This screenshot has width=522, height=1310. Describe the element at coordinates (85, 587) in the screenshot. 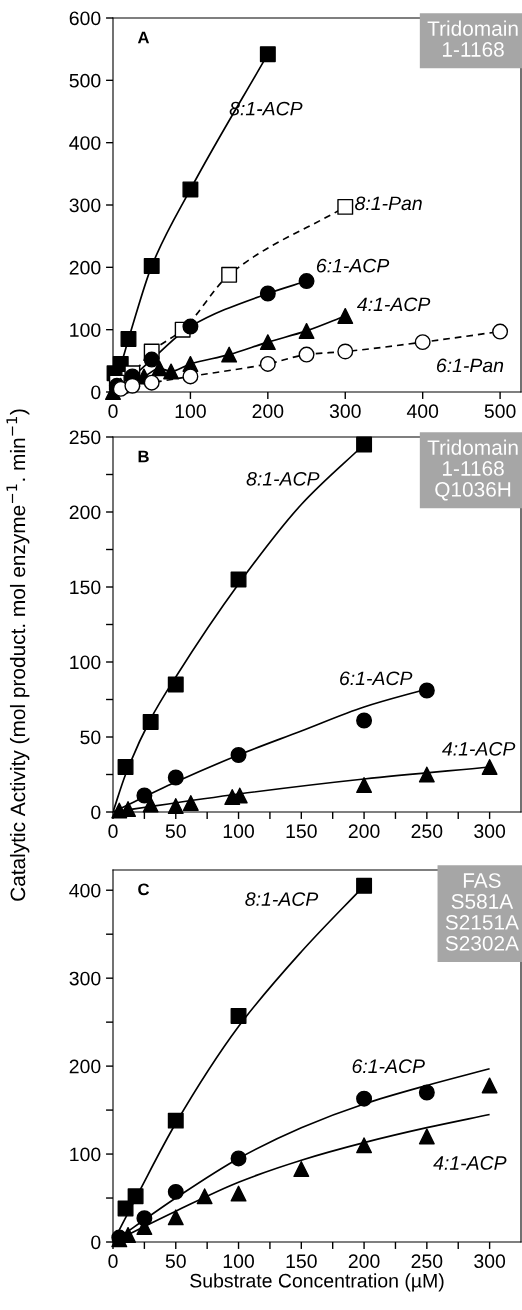

I see `y-tick-label: 150` at that location.